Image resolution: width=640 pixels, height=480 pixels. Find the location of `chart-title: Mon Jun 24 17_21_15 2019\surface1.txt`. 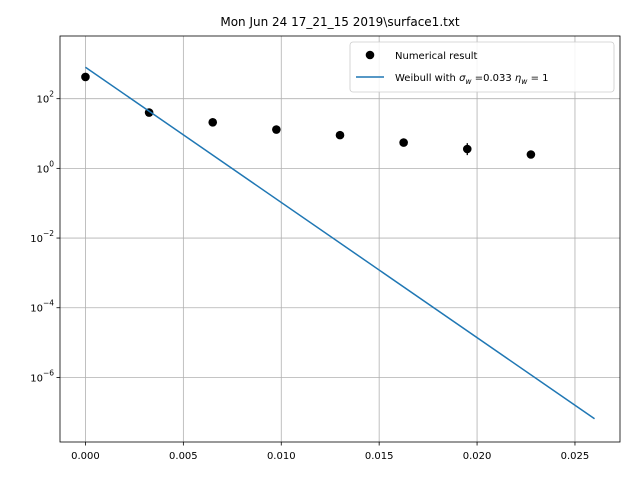

chart-title: Mon Jun 24 17_21_15 2019\surface1.txt is located at coordinates (340, 22).